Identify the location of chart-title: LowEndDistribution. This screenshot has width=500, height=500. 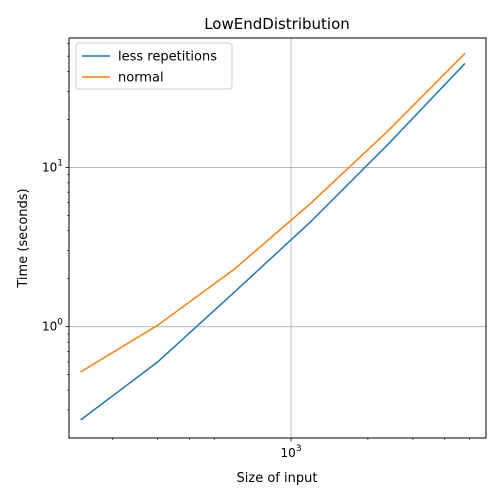
(277, 24).